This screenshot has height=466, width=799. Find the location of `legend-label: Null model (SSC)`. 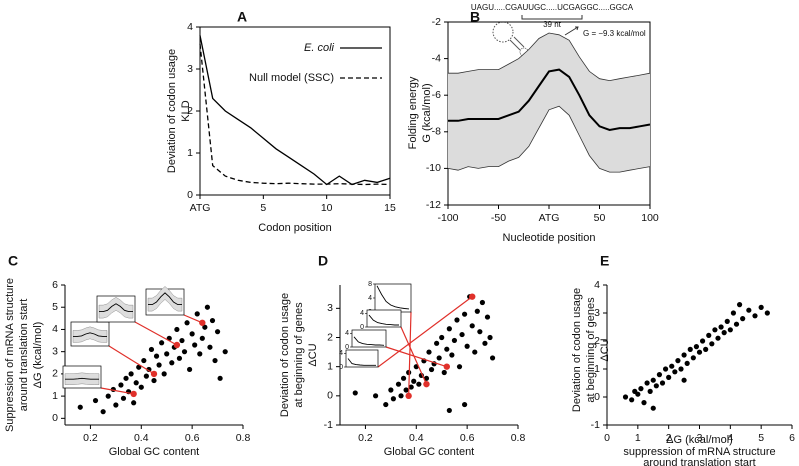

legend-label: Null model (SSC) is located at coordinates (291, 78).